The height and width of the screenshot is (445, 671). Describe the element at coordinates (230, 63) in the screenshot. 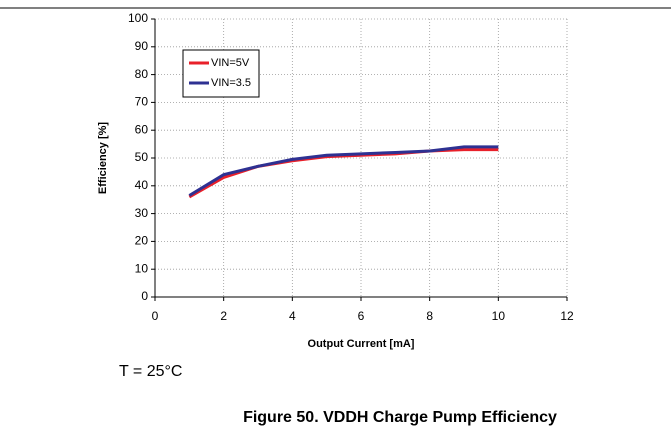

I see `legend-label: VIN=5V` at that location.